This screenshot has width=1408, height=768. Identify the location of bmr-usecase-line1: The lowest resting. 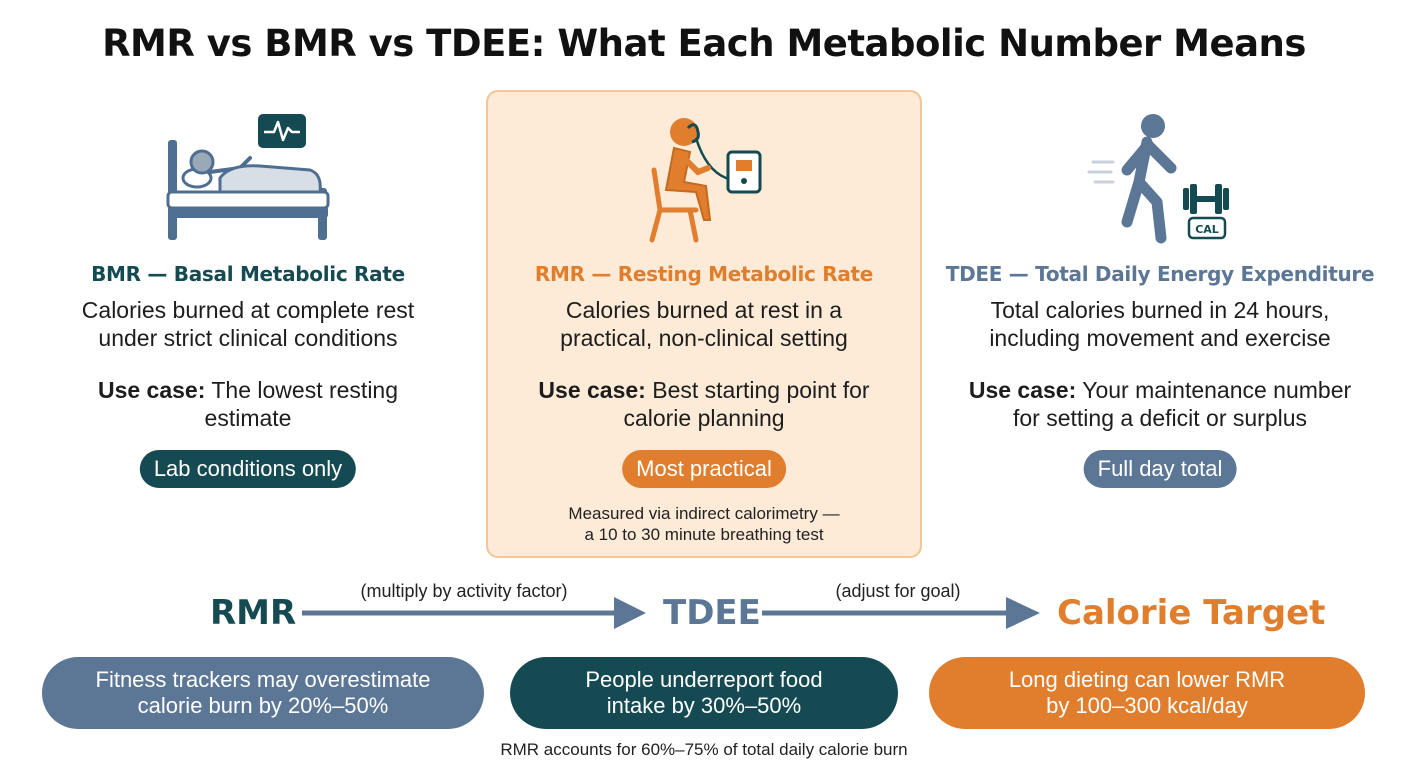
(305, 390).